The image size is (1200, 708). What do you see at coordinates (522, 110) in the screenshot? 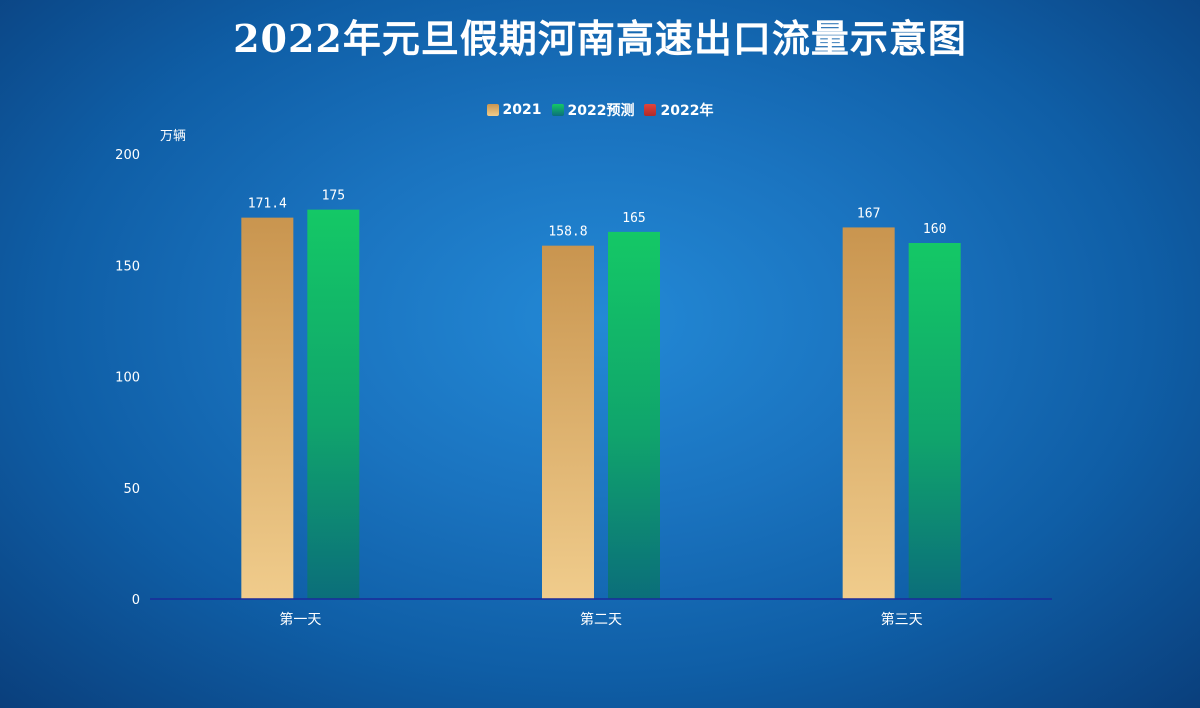
I see `legend-label-2021: 2021` at bounding box center [522, 110].